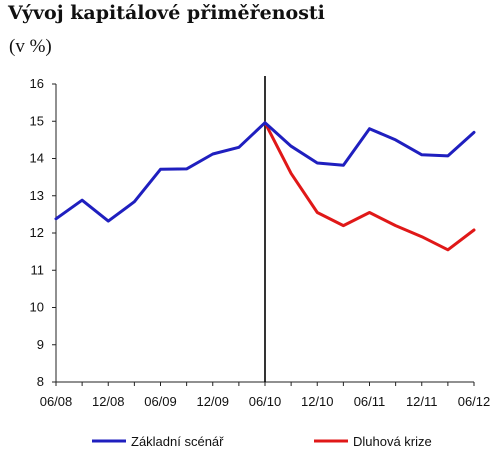  Describe the element at coordinates (38, 269) in the screenshot. I see `y-tick-label: 11` at that location.